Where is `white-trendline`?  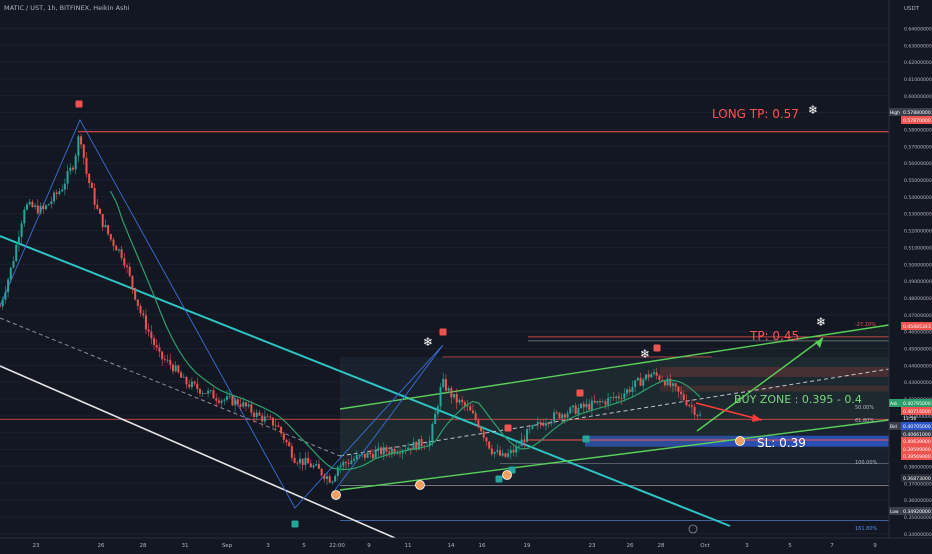 white-trendline is located at coordinates (198, 452).